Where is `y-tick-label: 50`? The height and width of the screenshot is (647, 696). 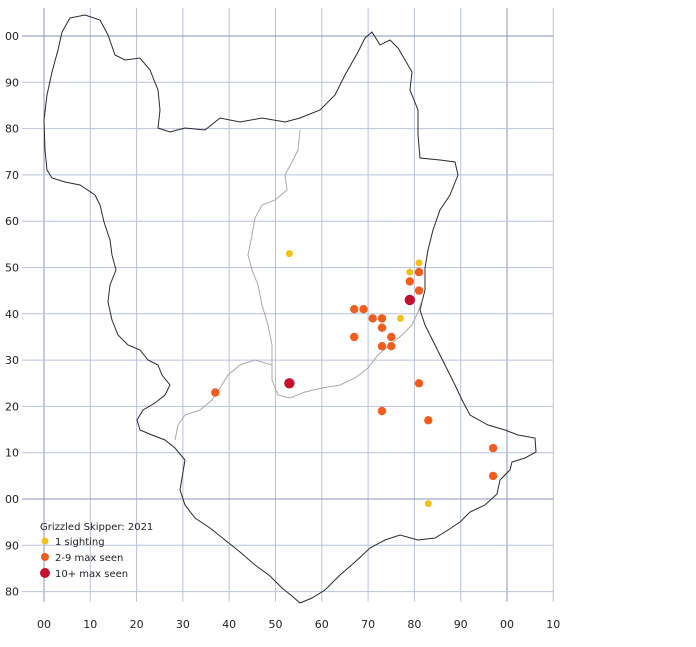 y-tick-label: 50 is located at coordinates (12, 268).